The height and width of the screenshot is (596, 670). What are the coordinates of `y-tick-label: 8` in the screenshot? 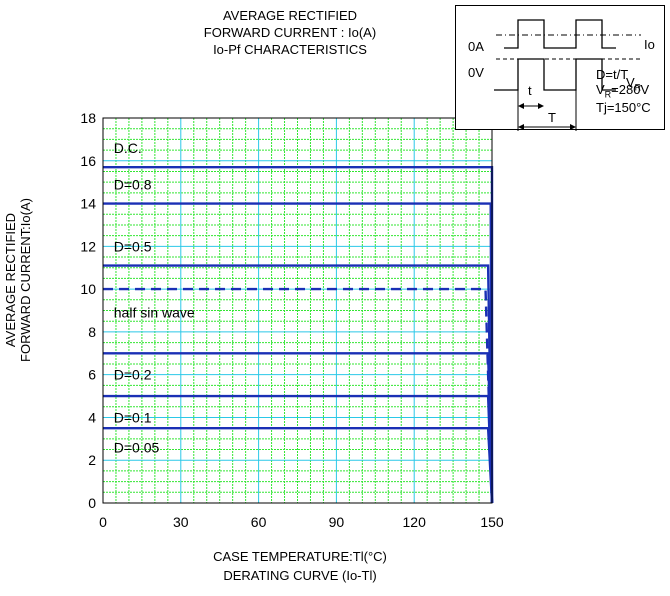 It's located at (92, 332).